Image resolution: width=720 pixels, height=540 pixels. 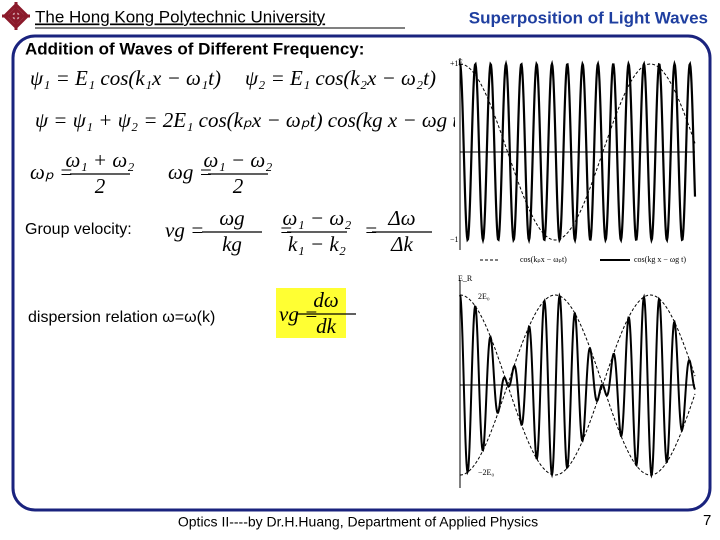 I want to click on fraction-denominator: dk, so click(x=326, y=326).